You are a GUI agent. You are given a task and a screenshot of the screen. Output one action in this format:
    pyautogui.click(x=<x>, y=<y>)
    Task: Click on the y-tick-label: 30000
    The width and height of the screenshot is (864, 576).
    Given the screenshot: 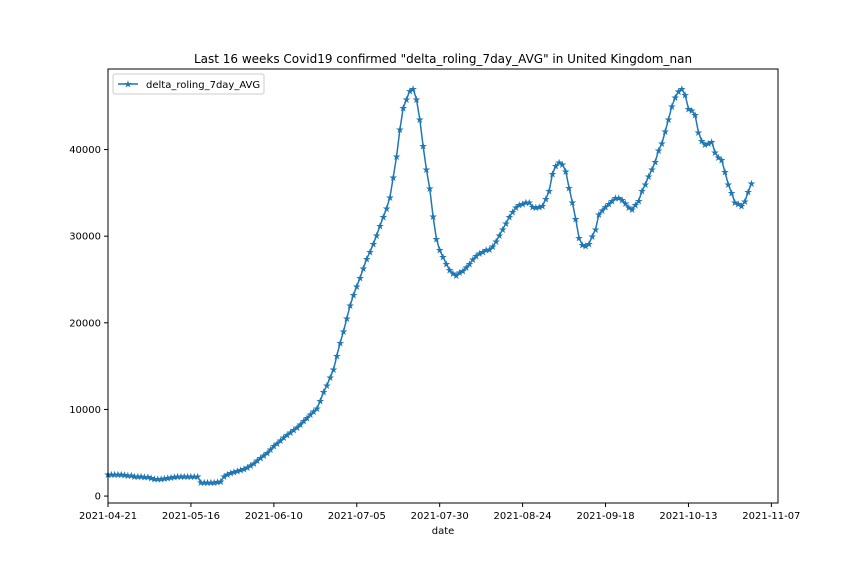 What is the action you would take?
    pyautogui.click(x=85, y=237)
    